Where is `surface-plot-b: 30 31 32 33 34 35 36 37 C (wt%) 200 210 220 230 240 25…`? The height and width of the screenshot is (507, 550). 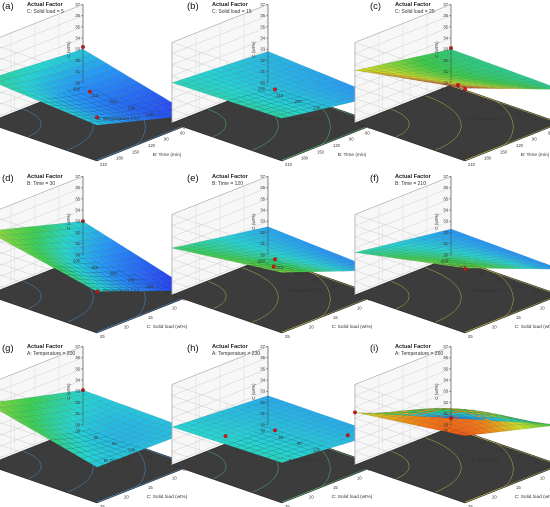 surface-plot-b: 30 31 32 33 34 35 36 37 C (wt%) 200 210 220 230 240 25… is located at coordinates (278, 84).